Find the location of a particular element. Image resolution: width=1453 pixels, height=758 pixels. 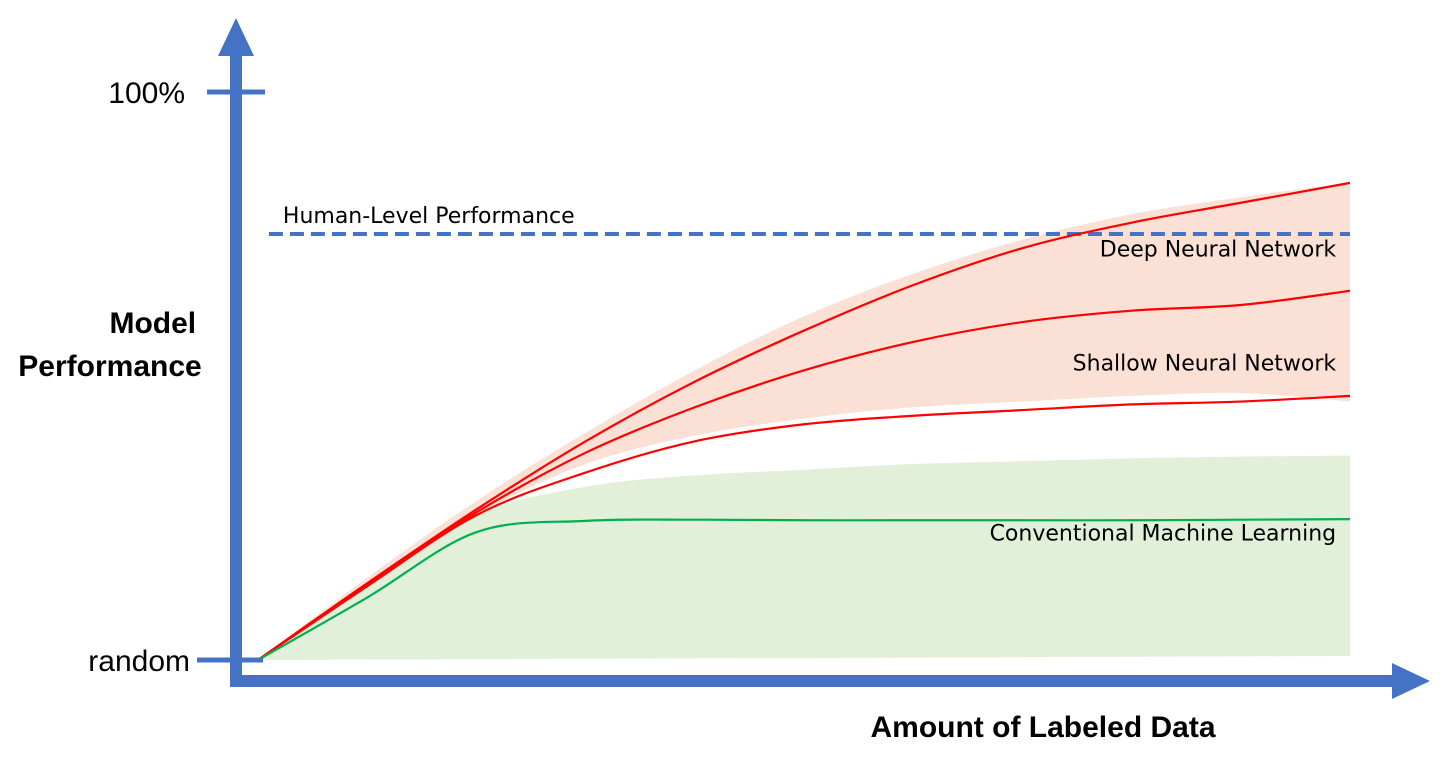

human-level-reference: Human-Level Performance is located at coordinates (809, 220).